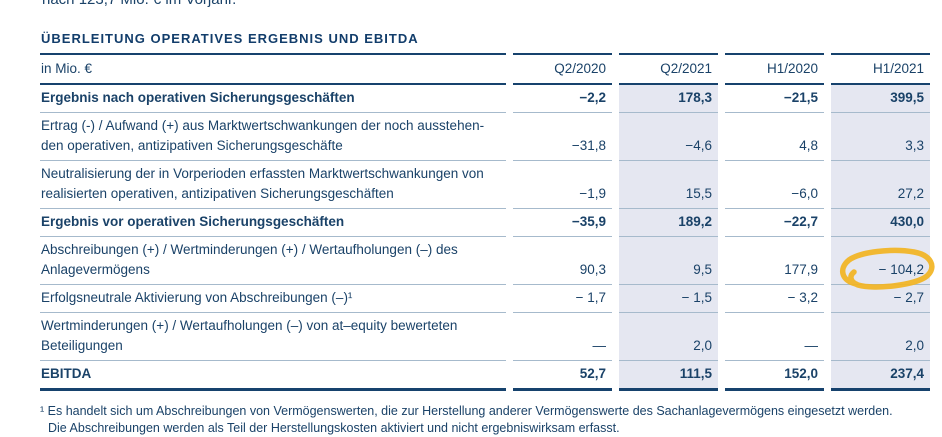  What do you see at coordinates (880, 376) in the screenshot?
I see `cell-value: 237,4` at bounding box center [880, 376].